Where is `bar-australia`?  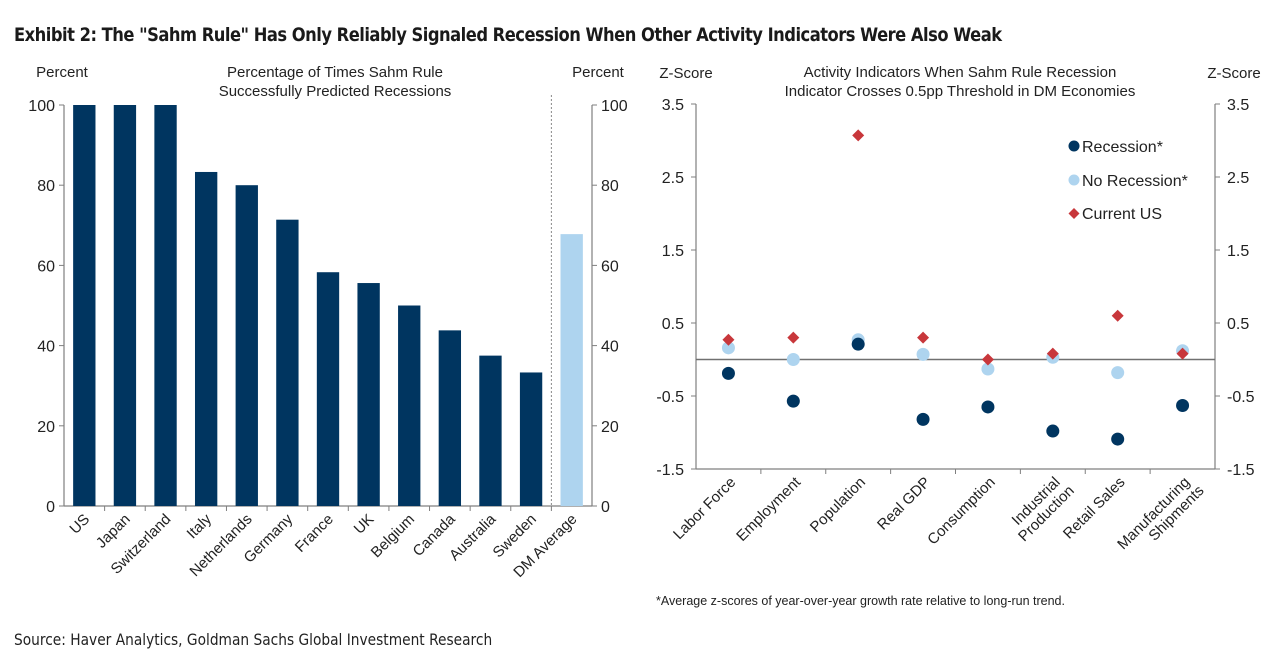
bar-australia is located at coordinates (490, 430).